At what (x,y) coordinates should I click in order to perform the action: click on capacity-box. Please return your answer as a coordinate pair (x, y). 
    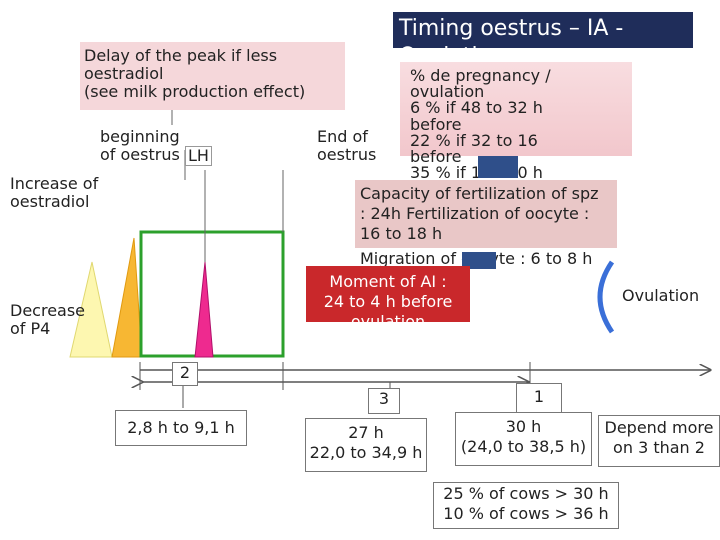
    Looking at the image, I should click on (486, 214).